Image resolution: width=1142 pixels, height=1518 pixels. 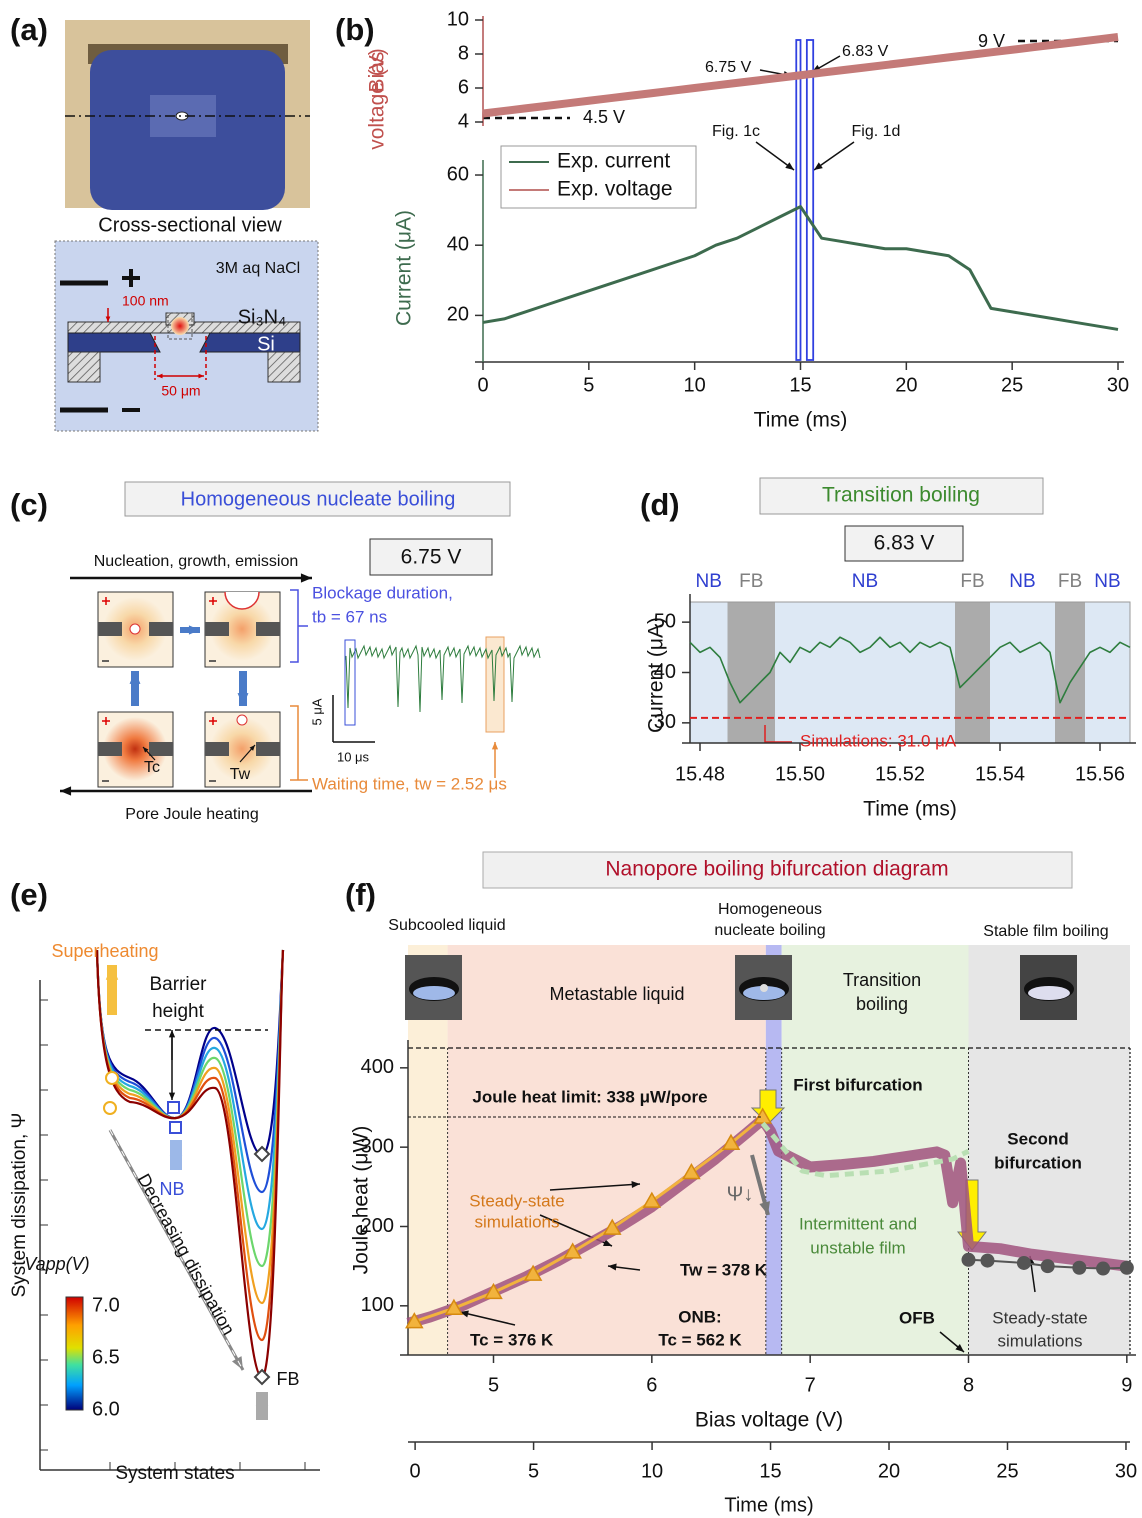 What do you see at coordinates (901, 495) in the screenshot?
I see `chart-title: Transition boiling` at bounding box center [901, 495].